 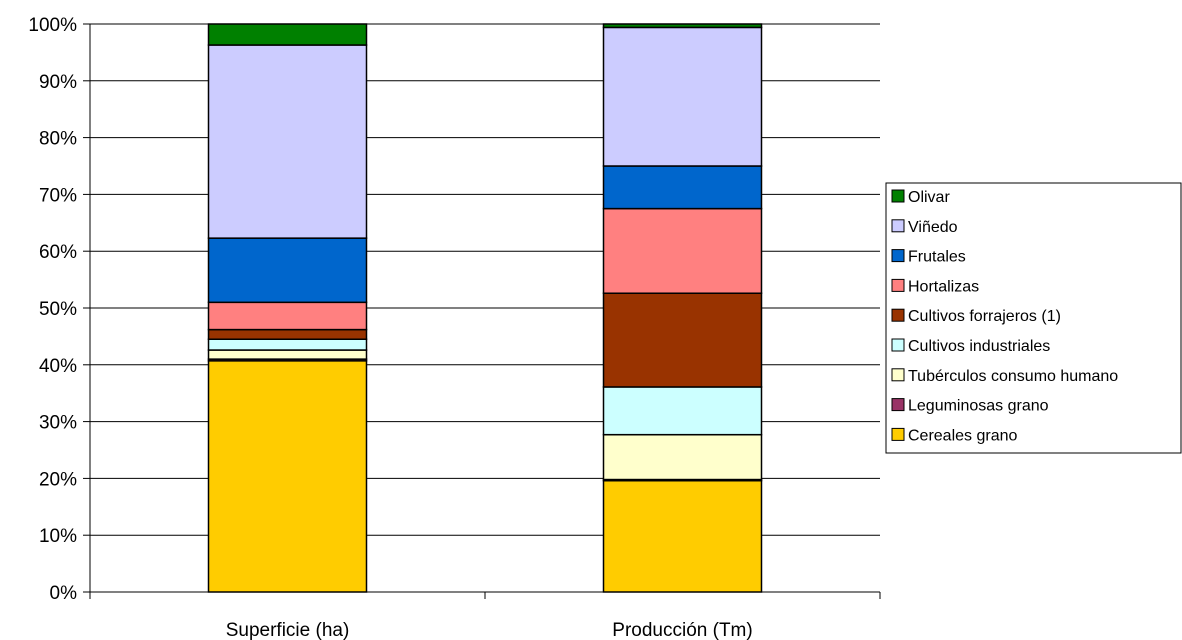 I want to click on legend-label: Frutales, so click(x=937, y=257).